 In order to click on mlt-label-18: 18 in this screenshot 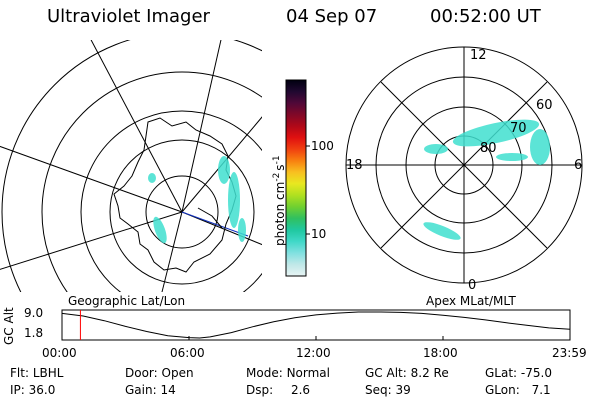, I will do `click(354, 165)`.